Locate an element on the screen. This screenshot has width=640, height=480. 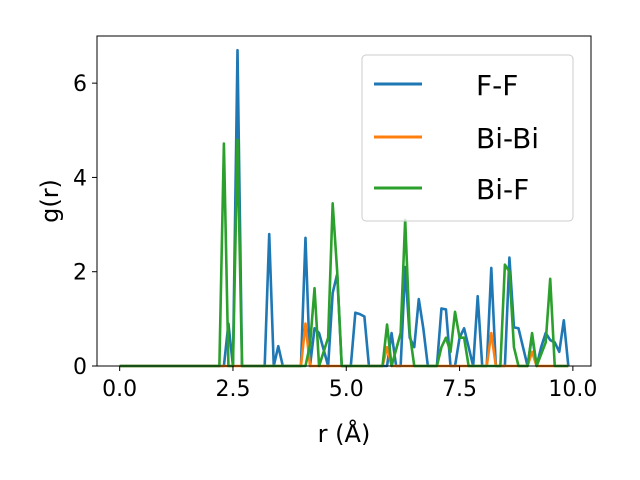
x-tick-label: 7.5 is located at coordinates (459, 389).